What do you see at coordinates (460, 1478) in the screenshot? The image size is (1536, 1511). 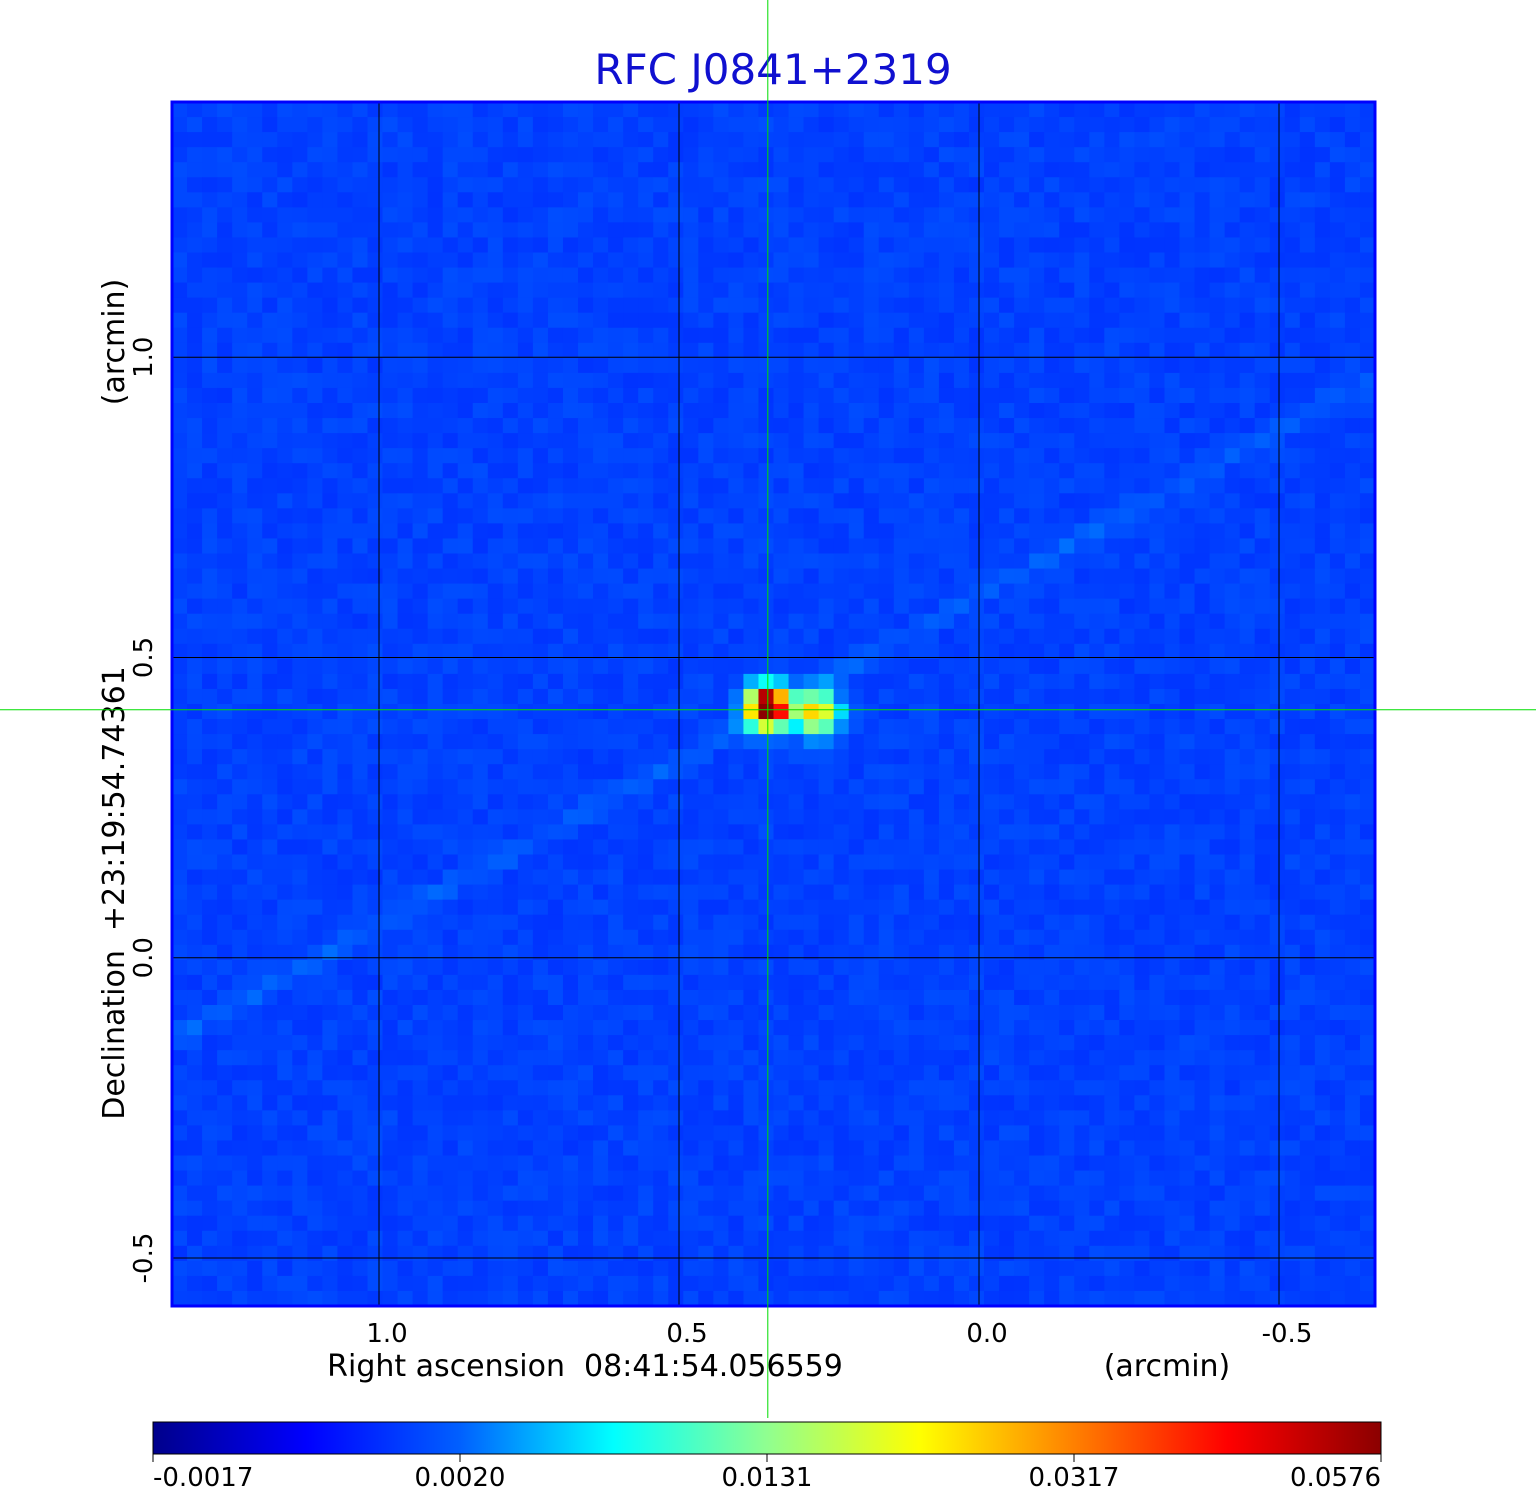 I see `colorbar-tick-label: 0.0020` at bounding box center [460, 1478].